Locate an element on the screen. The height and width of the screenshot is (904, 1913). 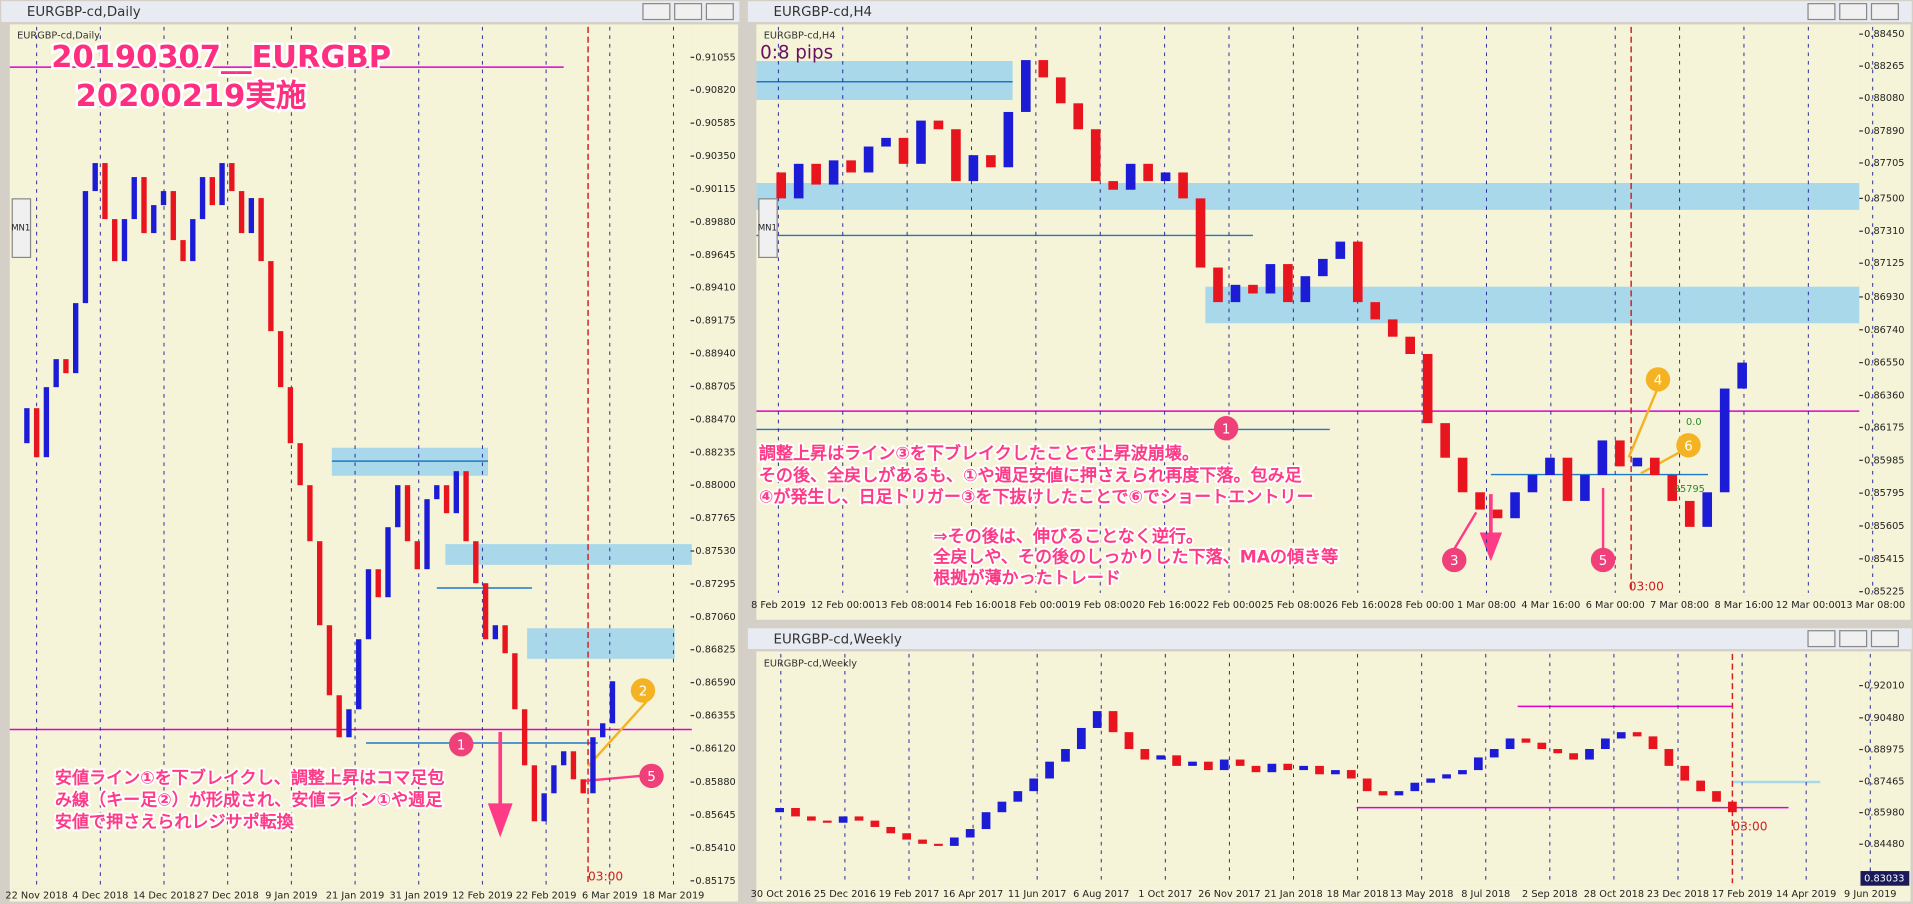
date-label: 13 Feb 08:00 is located at coordinates (907, 605).